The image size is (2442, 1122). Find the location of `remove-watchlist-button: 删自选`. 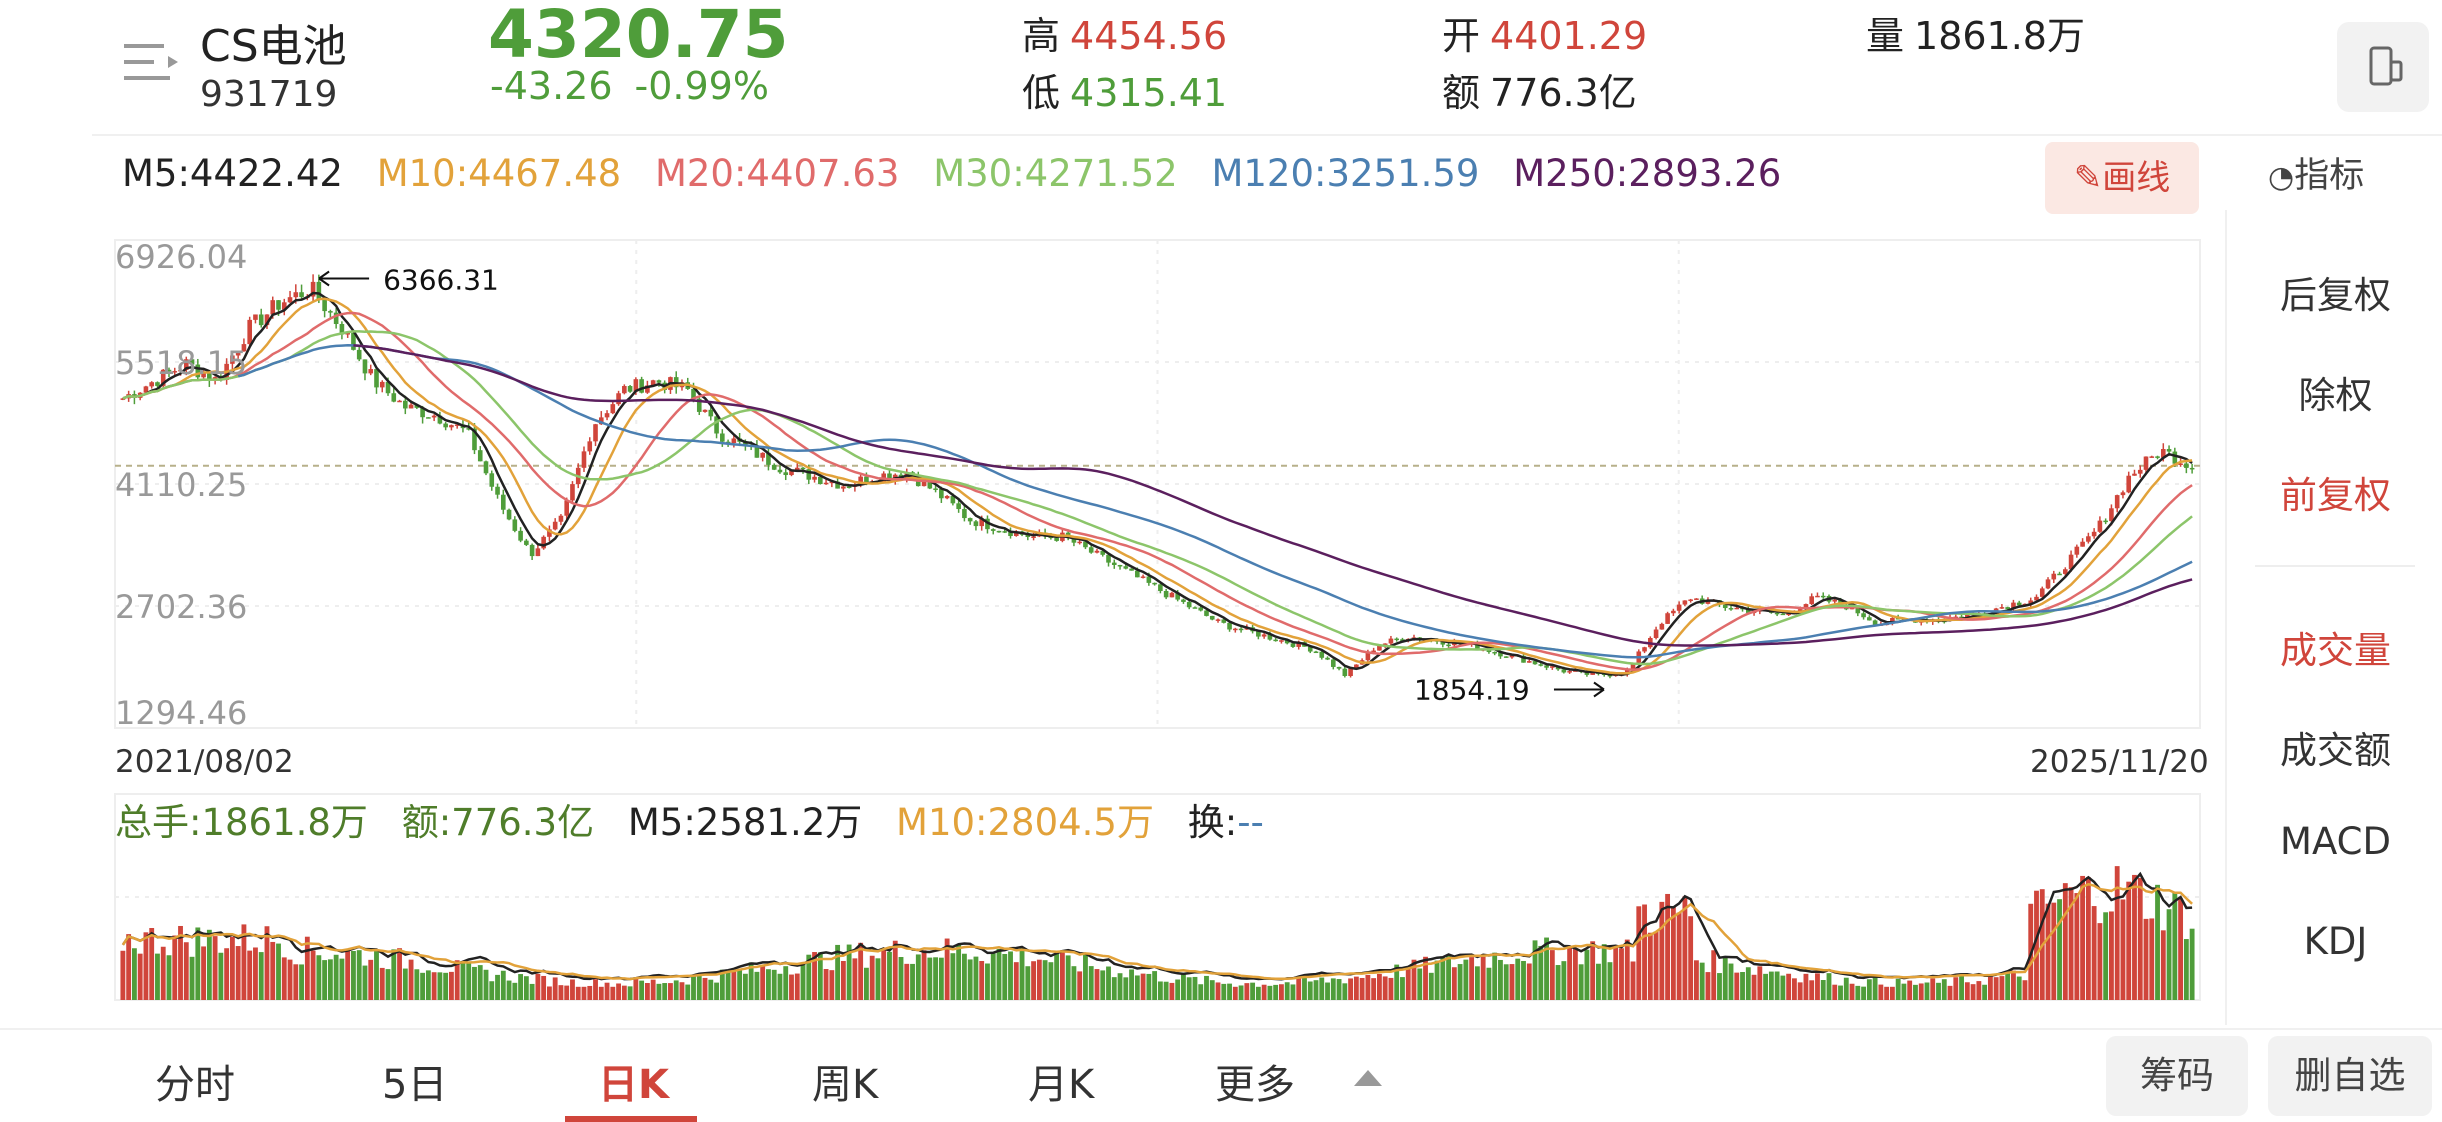

remove-watchlist-button: 删自选 is located at coordinates (2350, 1076).